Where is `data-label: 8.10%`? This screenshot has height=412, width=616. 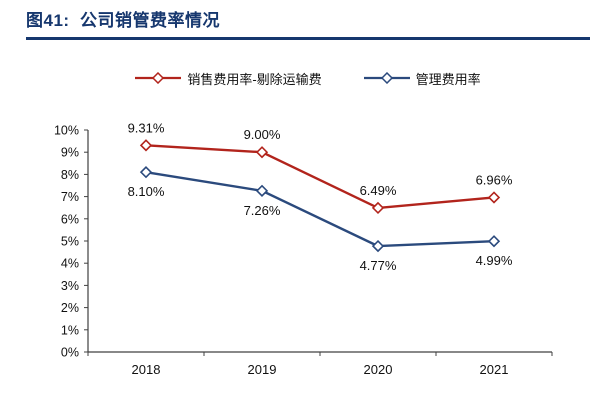
data-label: 8.10% is located at coordinates (146, 191).